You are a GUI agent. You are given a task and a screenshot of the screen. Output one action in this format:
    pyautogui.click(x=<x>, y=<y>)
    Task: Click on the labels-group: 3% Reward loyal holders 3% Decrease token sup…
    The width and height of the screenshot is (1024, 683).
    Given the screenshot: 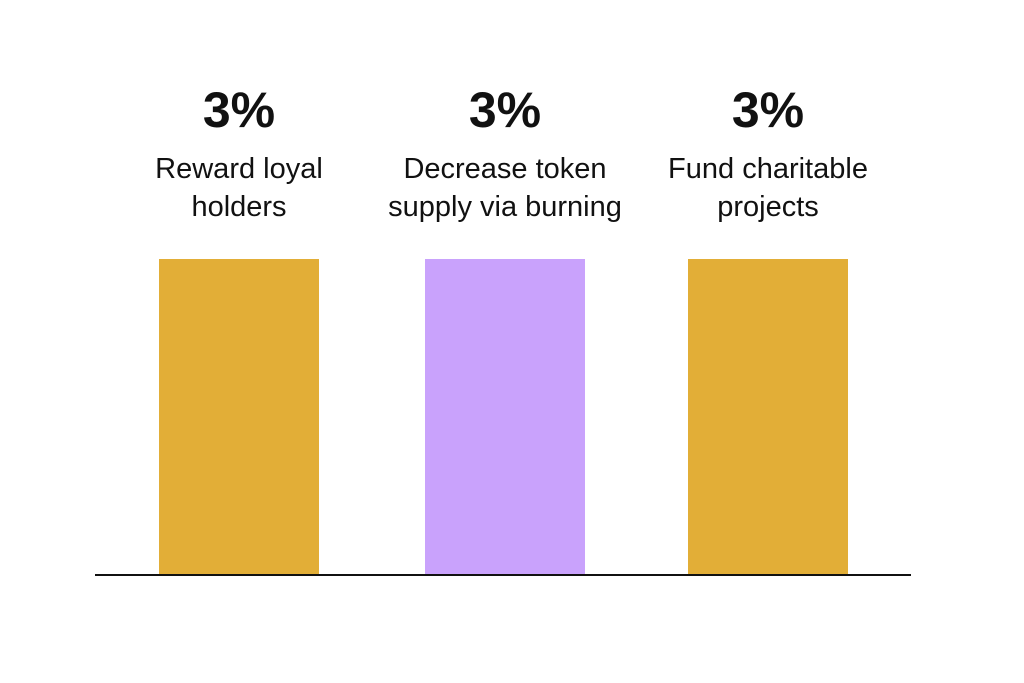 What is the action you would take?
    pyautogui.click(x=511, y=152)
    